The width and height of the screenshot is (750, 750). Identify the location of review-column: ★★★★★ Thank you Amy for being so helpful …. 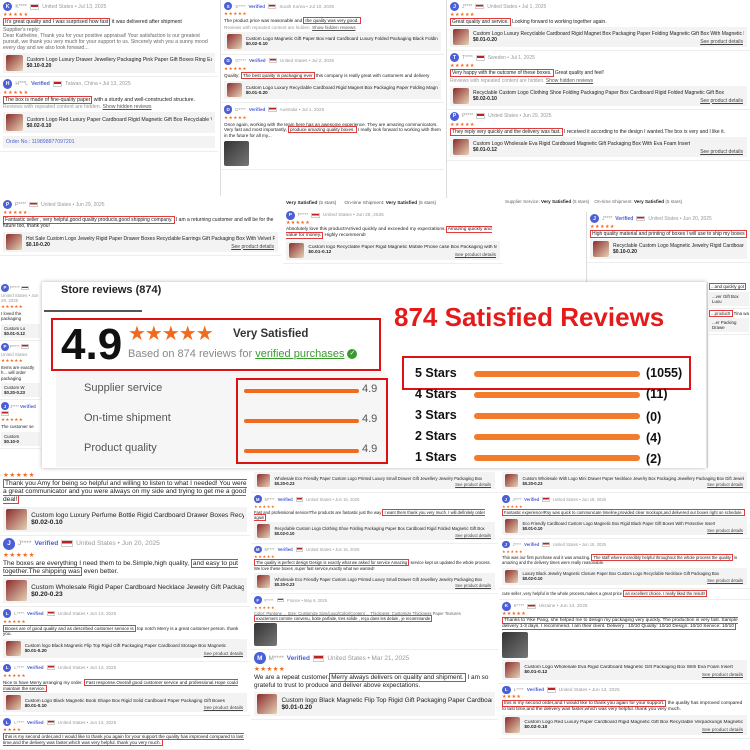
(125, 609).